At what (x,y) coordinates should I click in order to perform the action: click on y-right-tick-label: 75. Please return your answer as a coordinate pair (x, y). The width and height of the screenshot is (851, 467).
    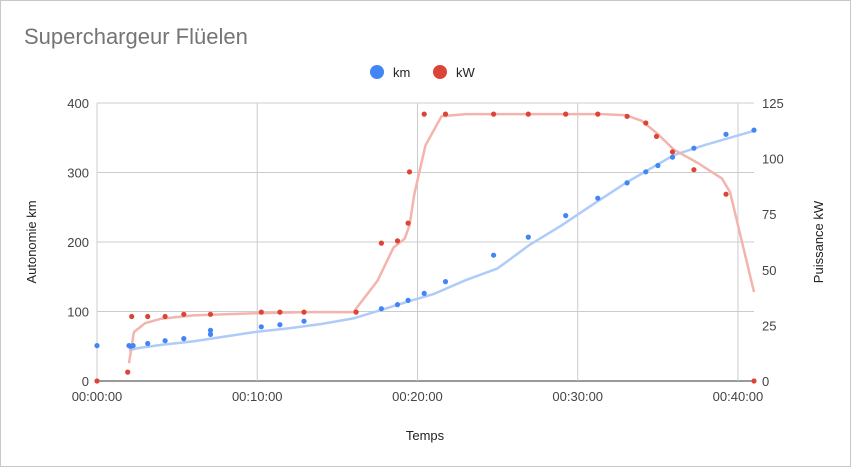
    Looking at the image, I should click on (769, 214).